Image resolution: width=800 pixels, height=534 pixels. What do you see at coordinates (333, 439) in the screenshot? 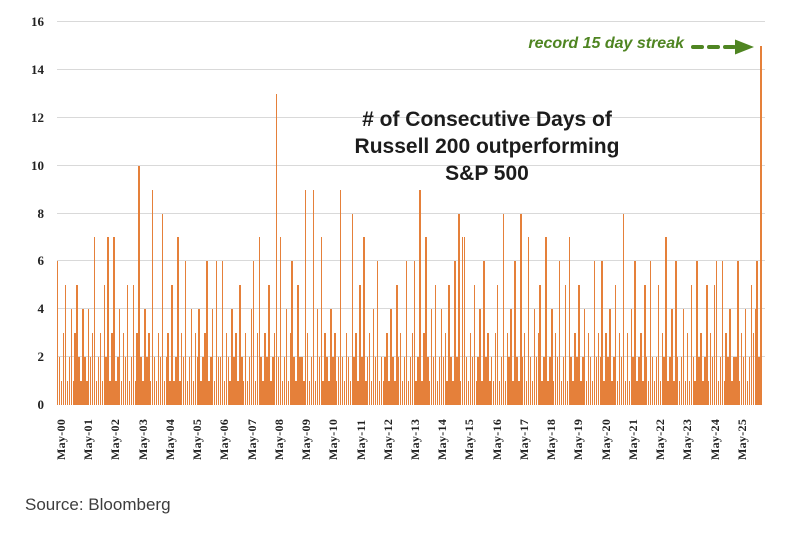
I see `x-tick-label-may-10: May-10` at bounding box center [333, 439].